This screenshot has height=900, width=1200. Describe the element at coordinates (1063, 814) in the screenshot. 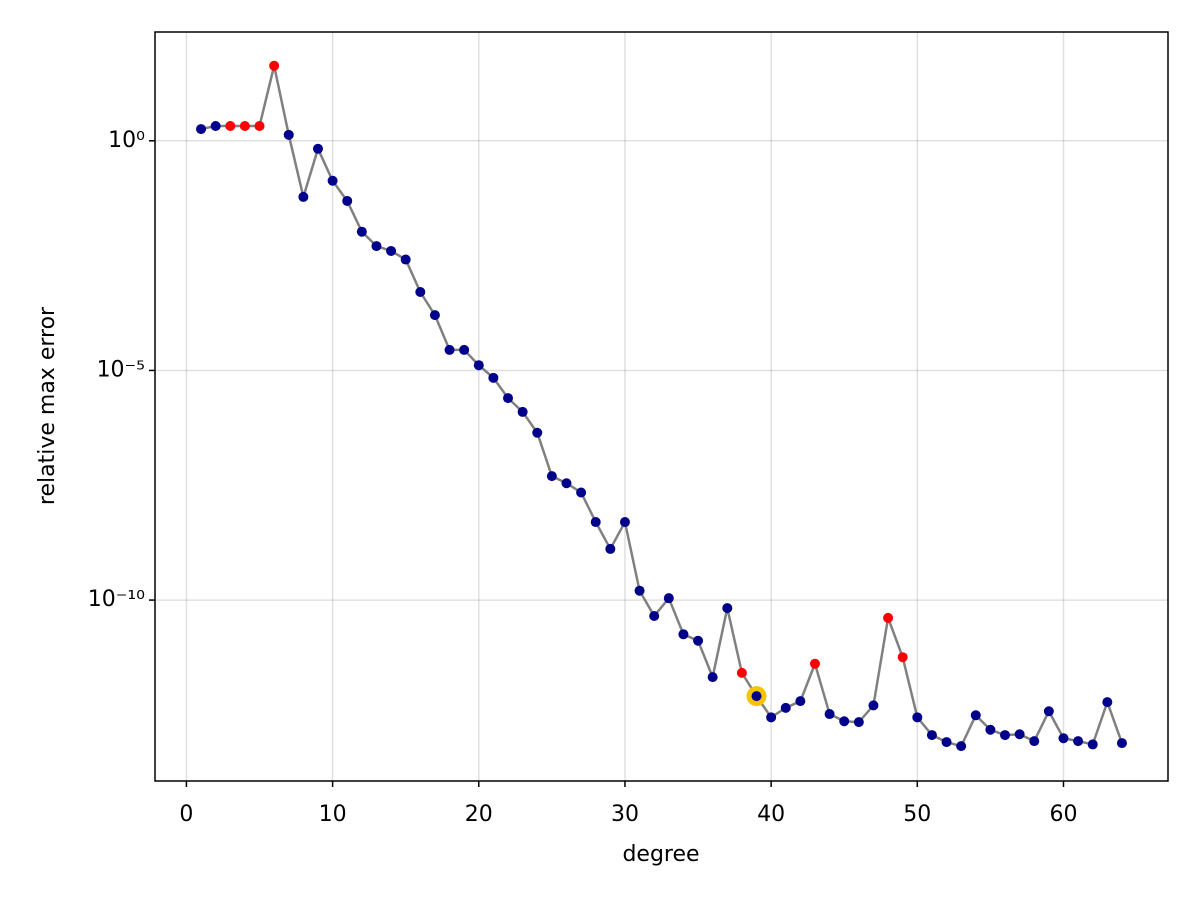

I see `x-tick-label: 60` at that location.